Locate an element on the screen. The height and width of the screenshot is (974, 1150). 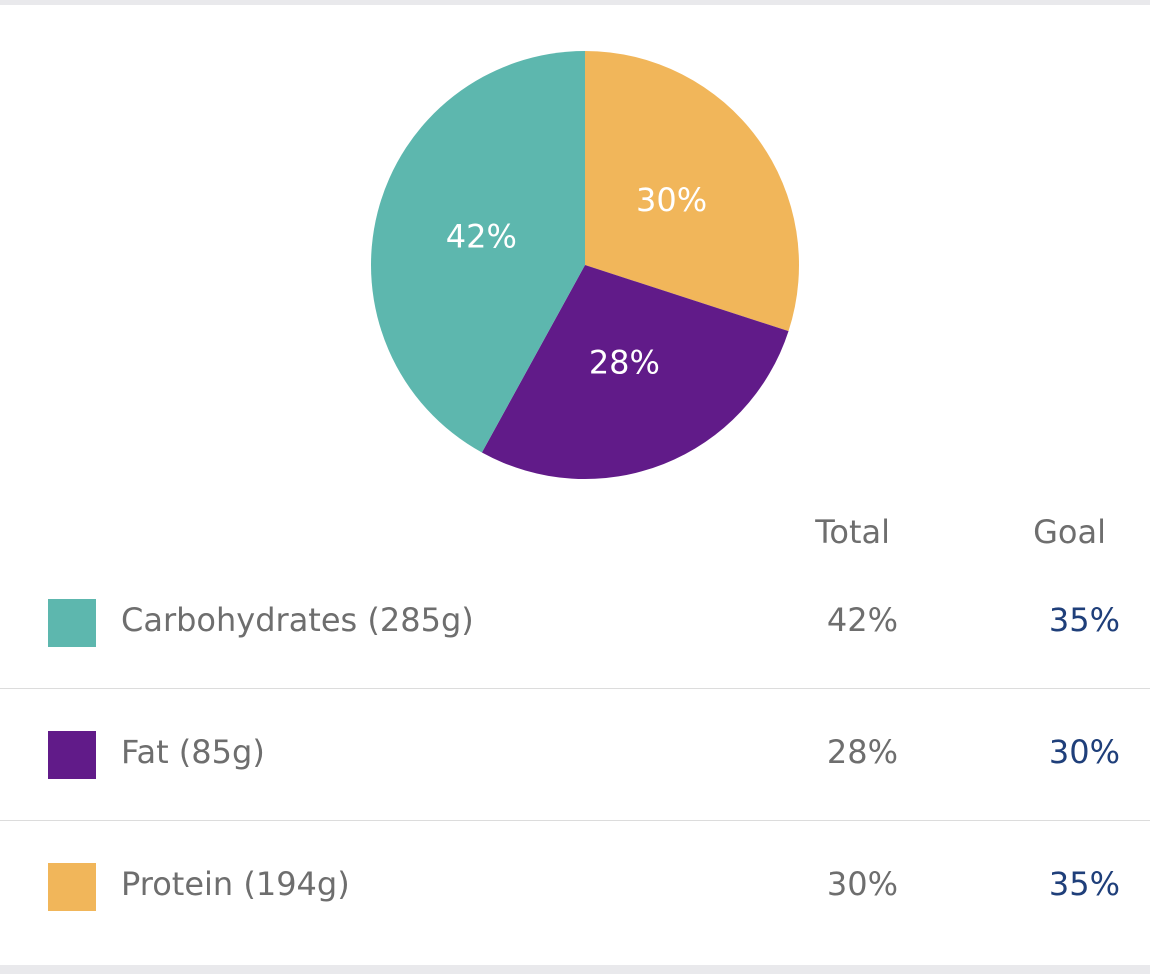
macro-total-percent: 42% is located at coordinates (862, 620).